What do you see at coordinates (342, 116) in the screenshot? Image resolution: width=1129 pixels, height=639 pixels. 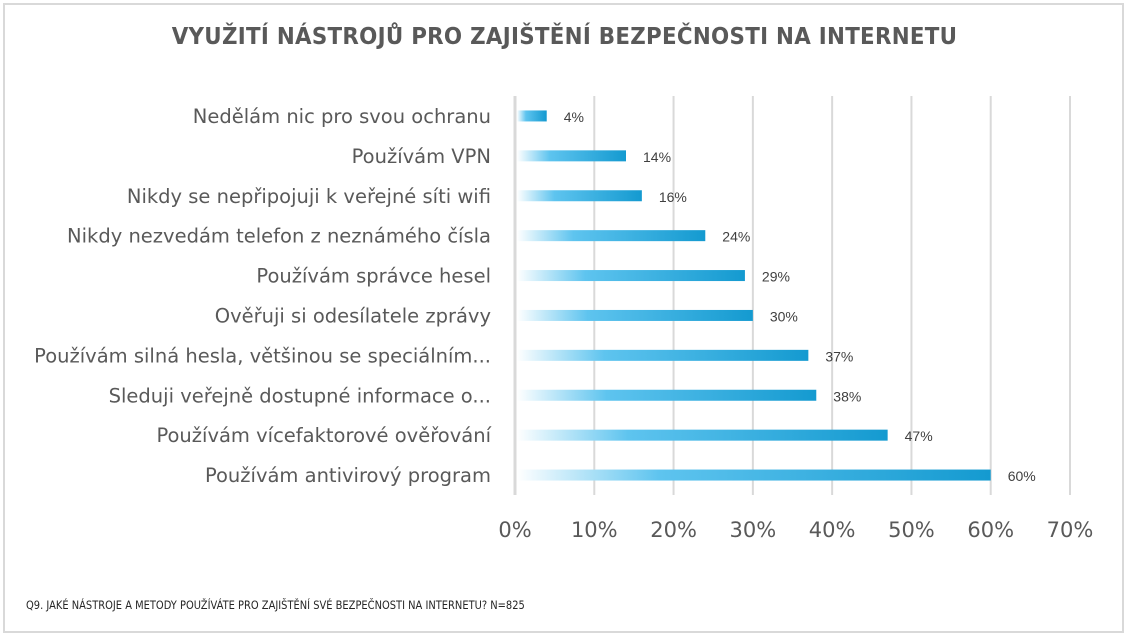 I see `category-label: Nedělám nic pro svou ochranu` at bounding box center [342, 116].